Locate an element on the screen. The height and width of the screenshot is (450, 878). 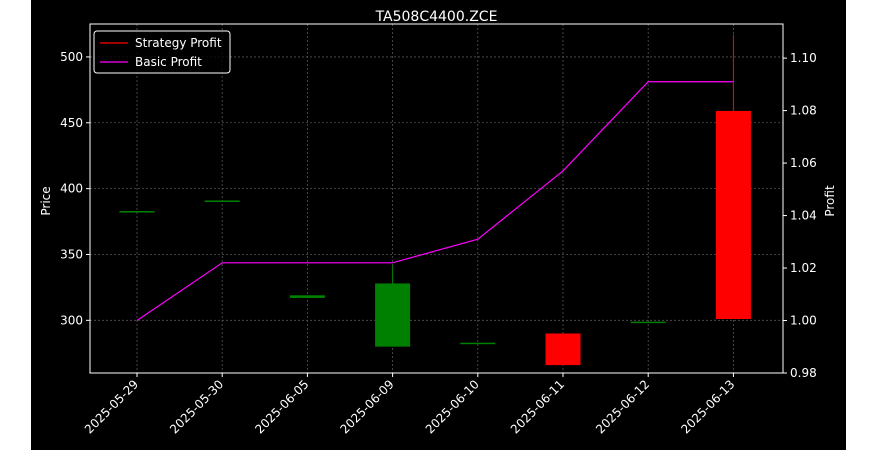
profit-tick-label: 1.00 is located at coordinates (803, 321).